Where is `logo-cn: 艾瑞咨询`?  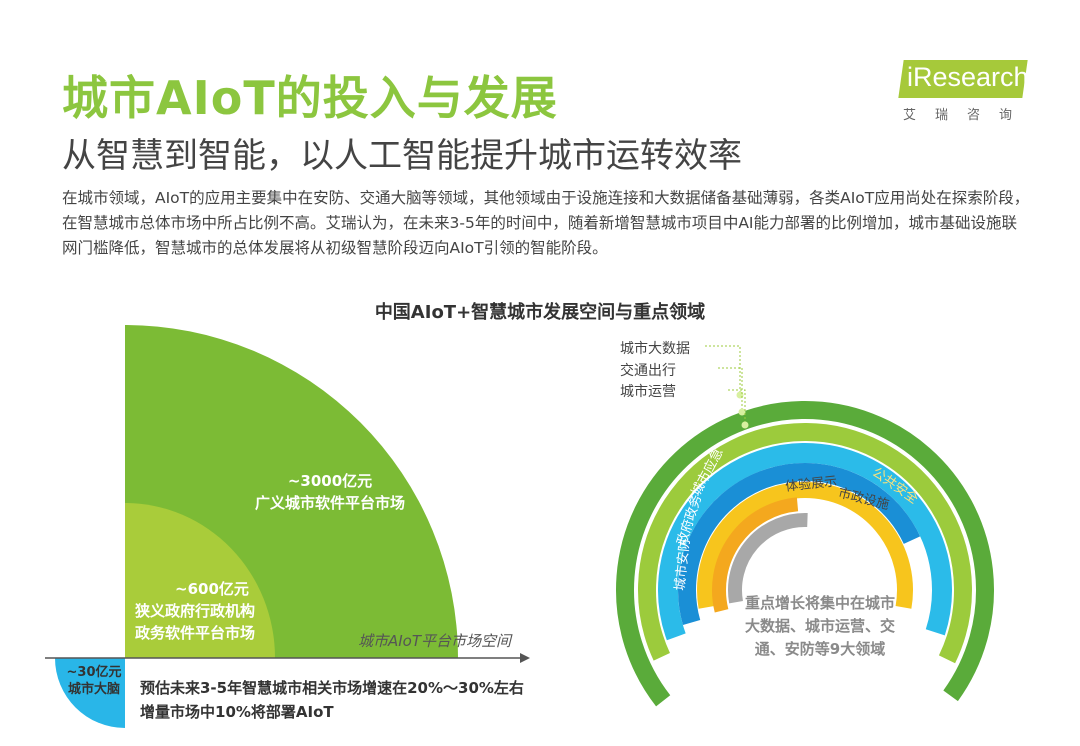
logo-cn: 艾瑞咨询 is located at coordinates (967, 115).